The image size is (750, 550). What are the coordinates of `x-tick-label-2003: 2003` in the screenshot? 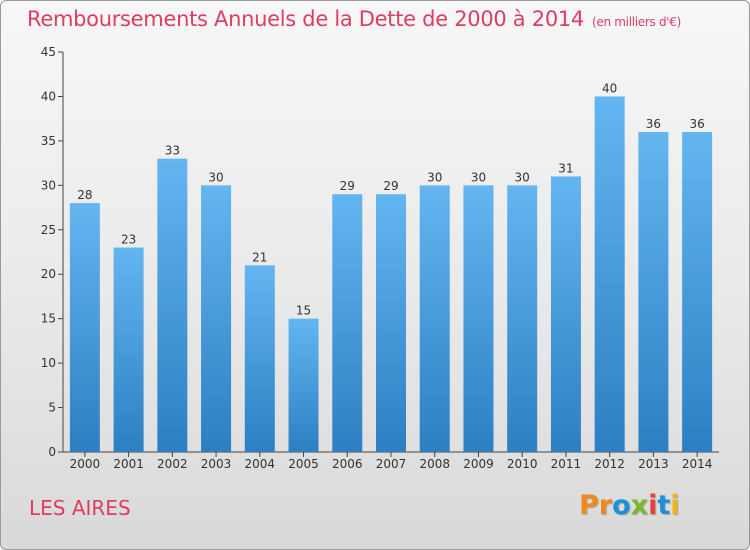 It's located at (216, 464).